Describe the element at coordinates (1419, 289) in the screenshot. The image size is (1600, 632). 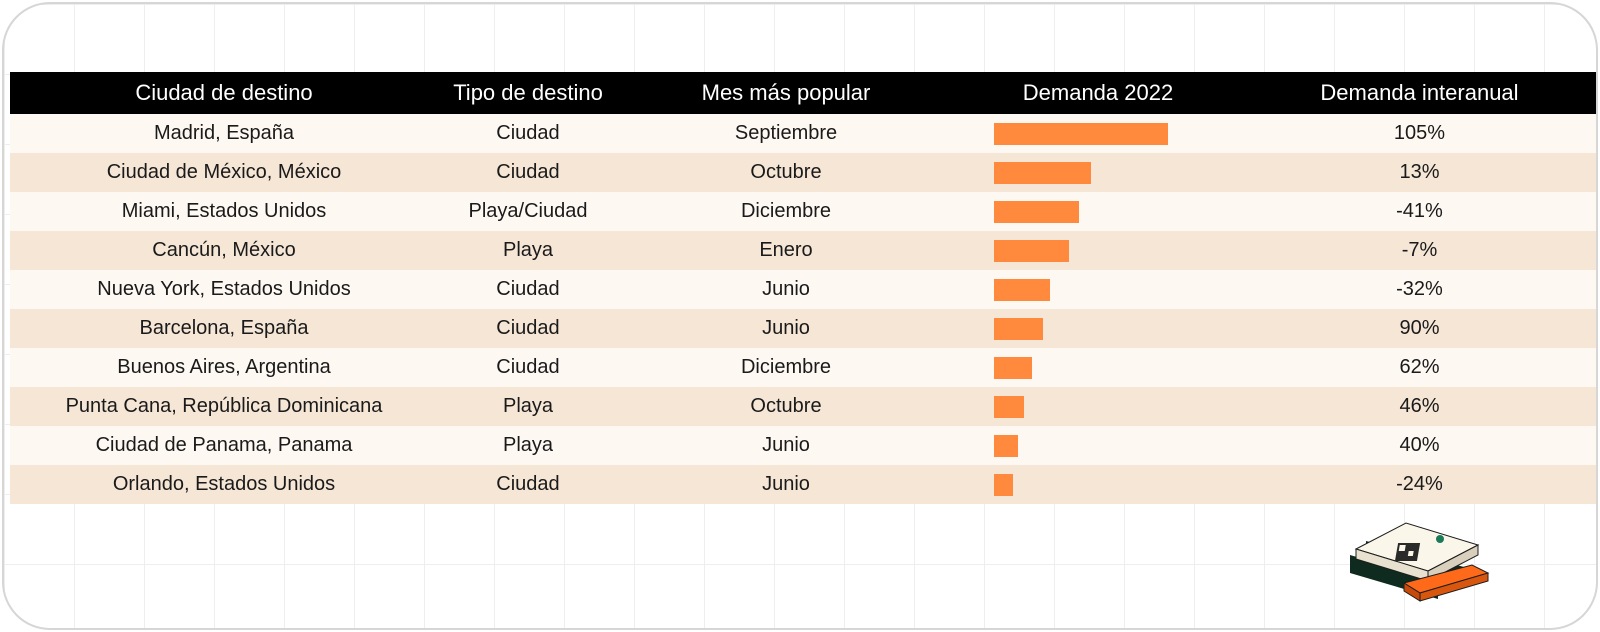
I see `yoy-cell: -32%` at that location.